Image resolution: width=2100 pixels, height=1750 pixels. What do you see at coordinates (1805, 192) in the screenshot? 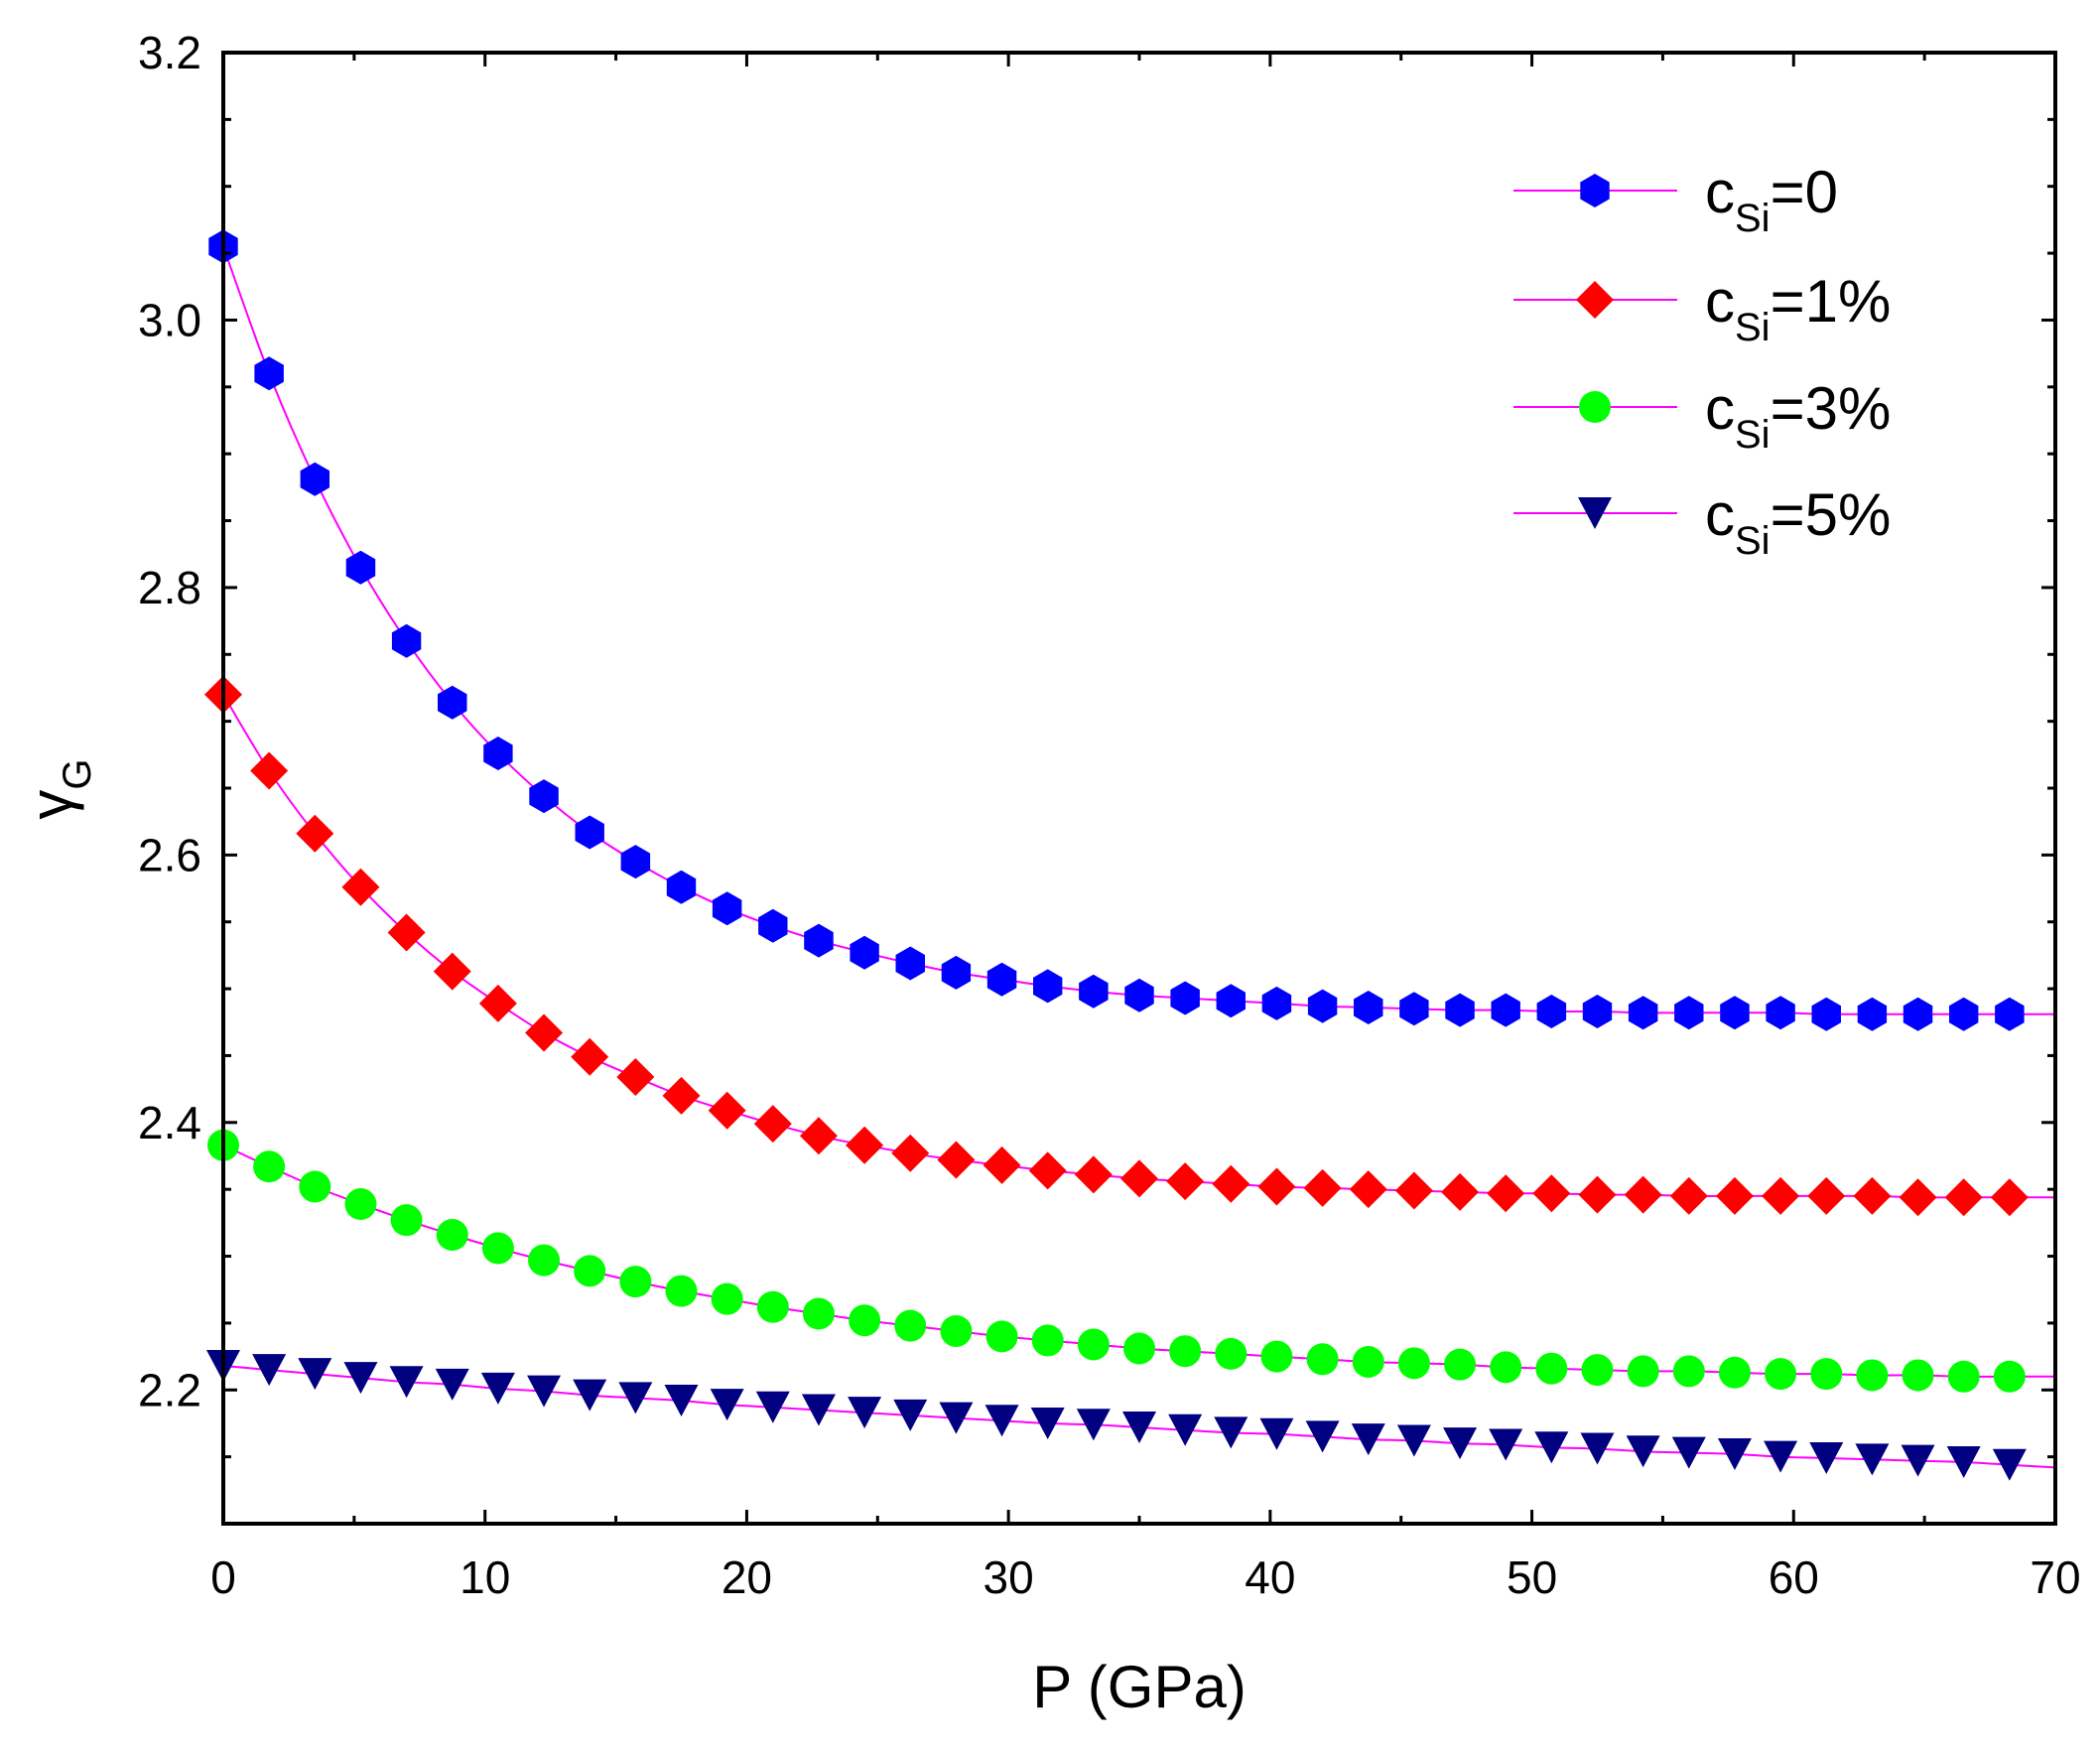
I see `legend-label-tail: =0` at bounding box center [1805, 192].